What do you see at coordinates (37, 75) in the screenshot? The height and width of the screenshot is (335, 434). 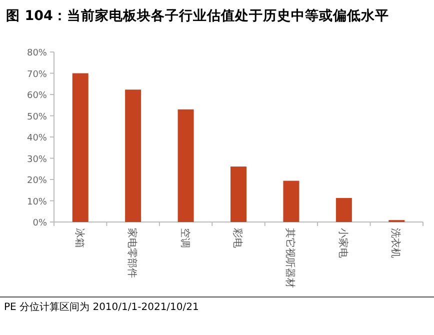 I see `y-tick-label: 70%` at bounding box center [37, 75].